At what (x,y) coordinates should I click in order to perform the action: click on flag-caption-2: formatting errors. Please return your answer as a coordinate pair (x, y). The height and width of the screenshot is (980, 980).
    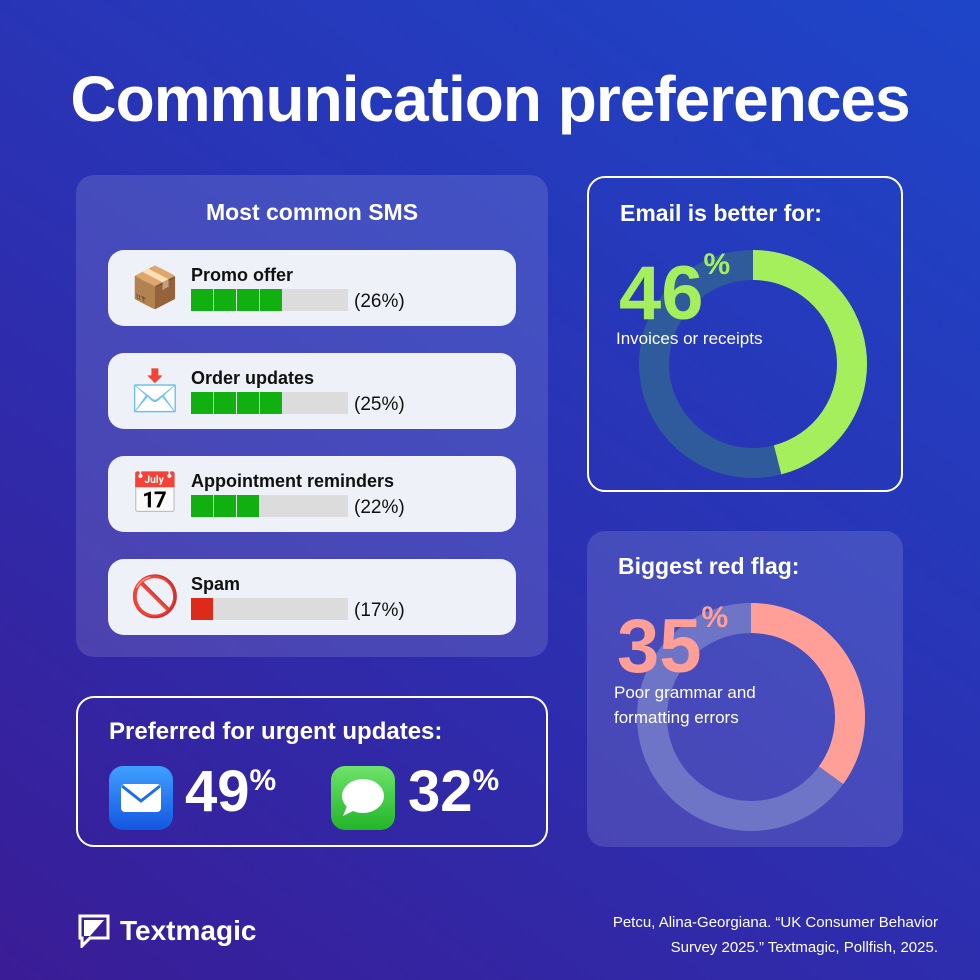
    Looking at the image, I should click on (676, 717).